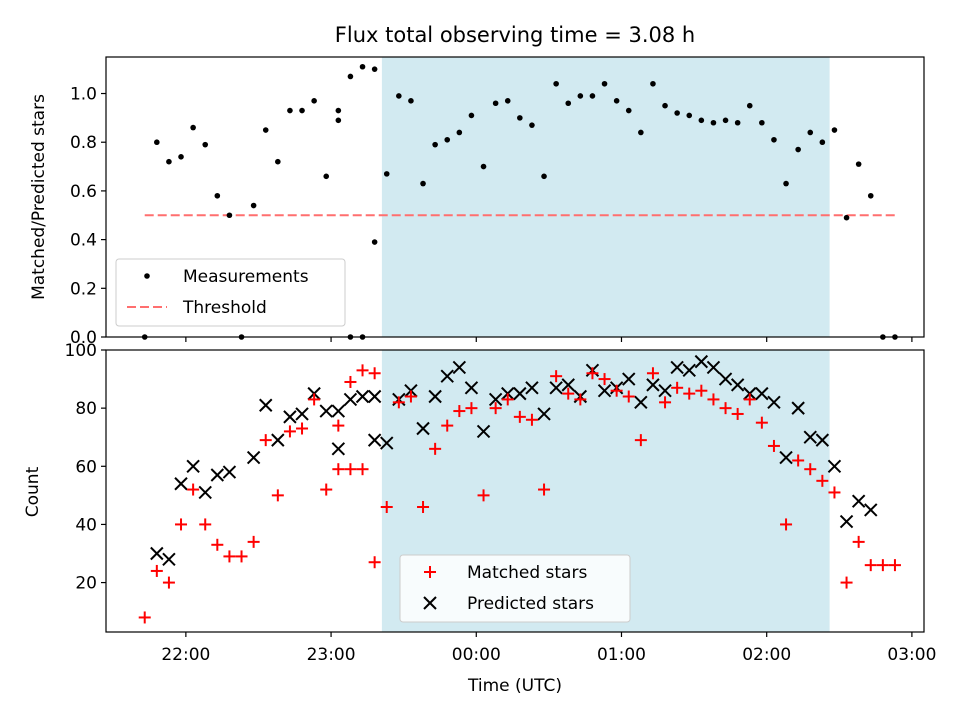 Image resolution: width=960 pixels, height=725 pixels. I want to click on x-tick-label: 22:00, so click(185, 655).